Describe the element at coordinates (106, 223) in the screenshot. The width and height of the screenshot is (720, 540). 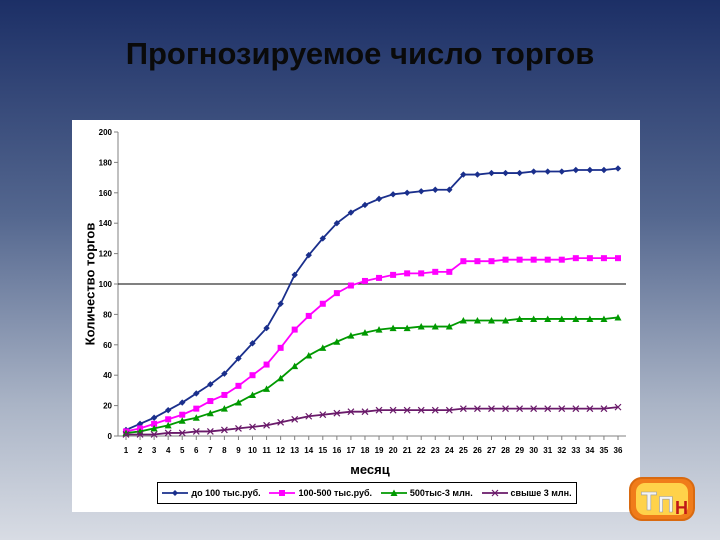
I see `y-tick-label: 140` at that location.